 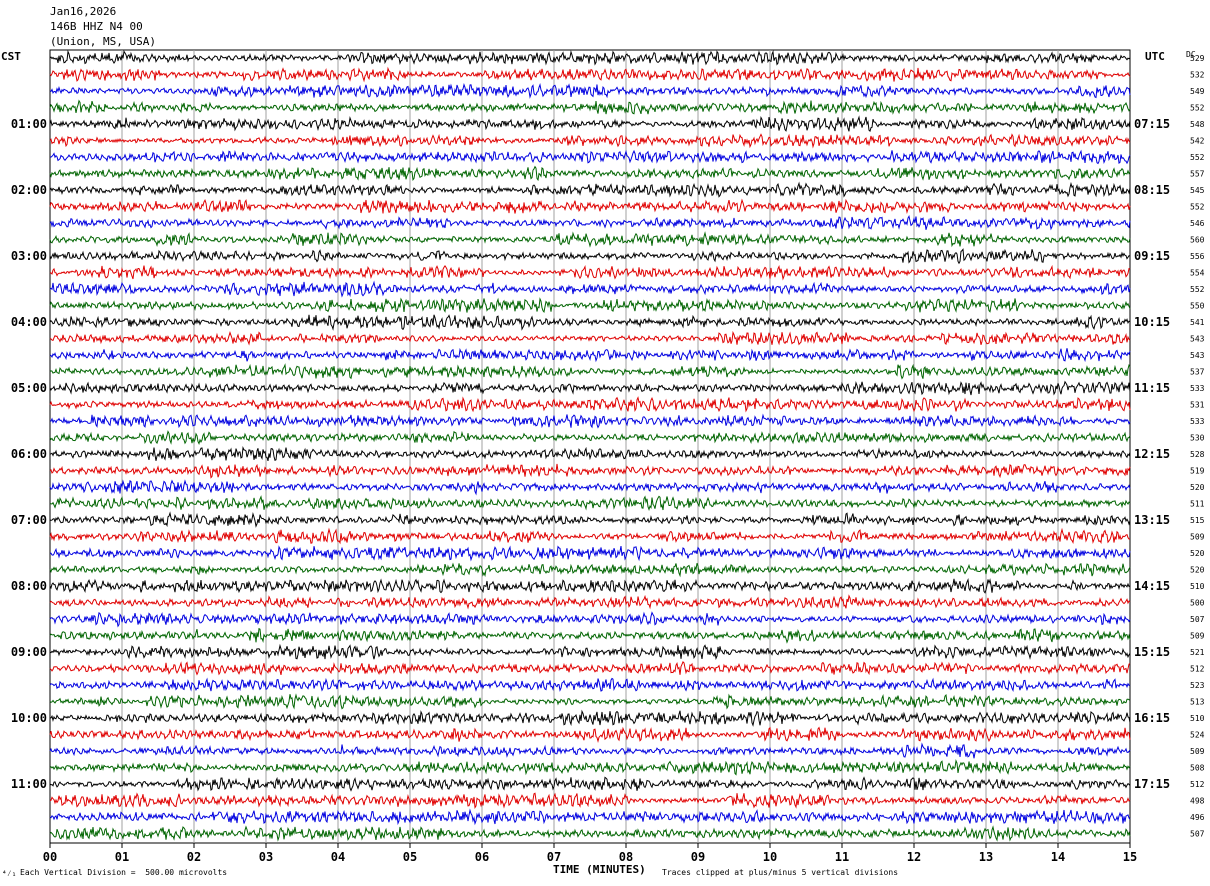 I want to click on cst-hour-label: 07:00, so click(x=29, y=520).